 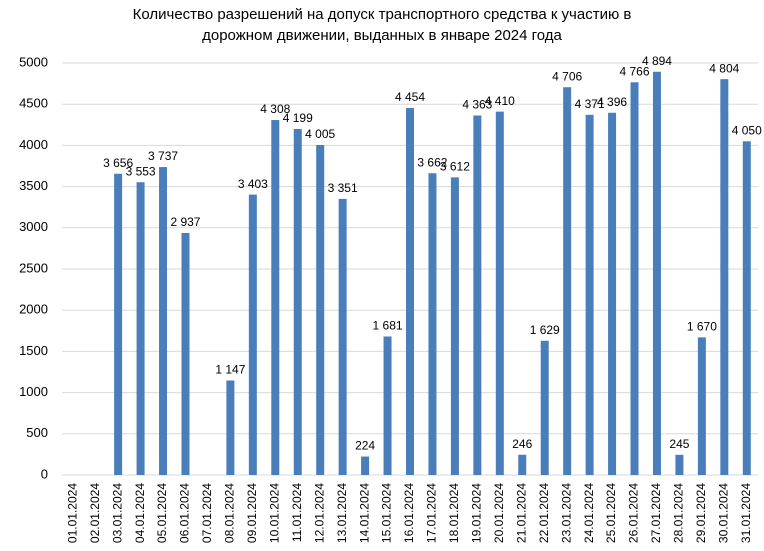 I want to click on x-tick-label: 06.01.2024, so click(x=185, y=513).